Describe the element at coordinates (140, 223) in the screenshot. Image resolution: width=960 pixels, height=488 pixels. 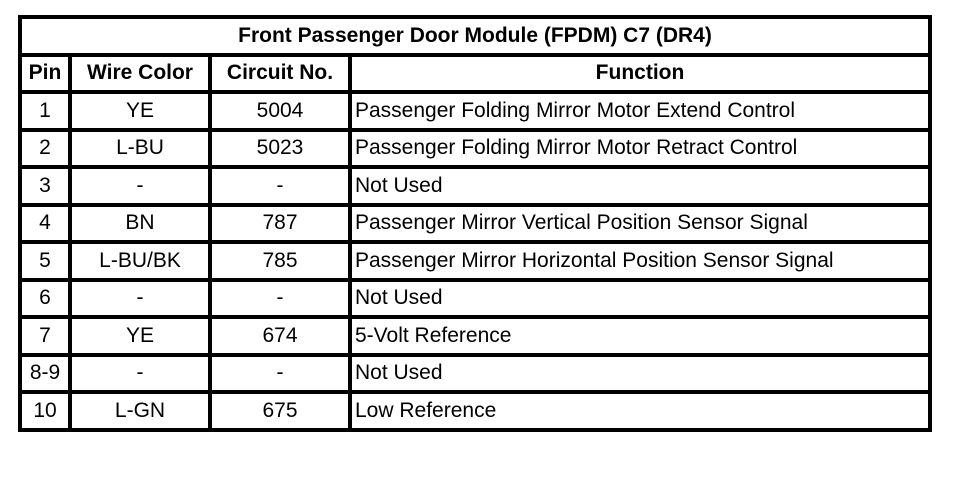
I see `wire-color-cell: BN` at that location.